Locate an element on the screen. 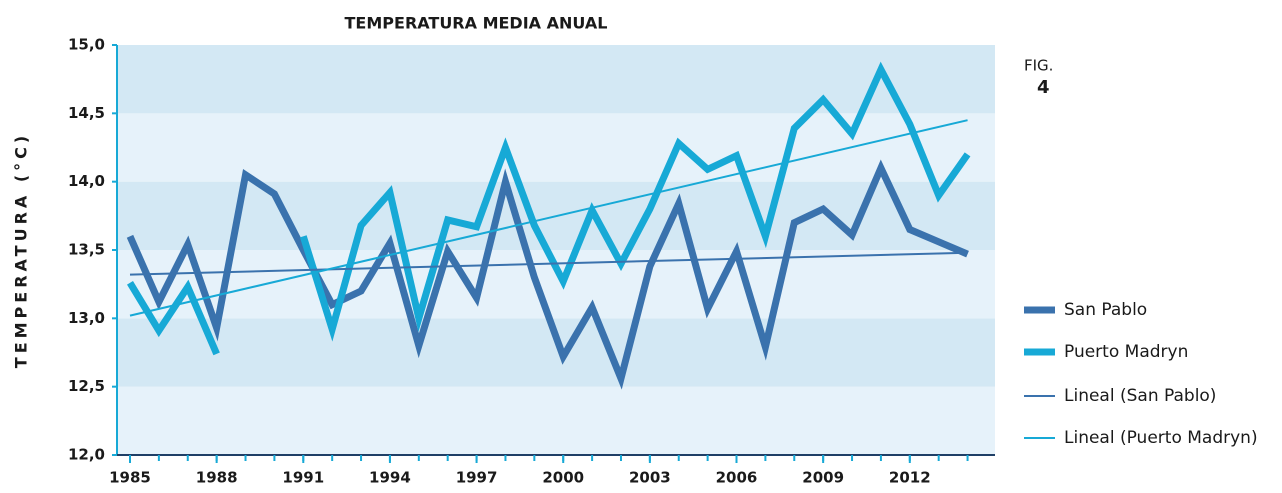 The height and width of the screenshot is (493, 1282). x-tick-label: 1985 is located at coordinates (130, 478).